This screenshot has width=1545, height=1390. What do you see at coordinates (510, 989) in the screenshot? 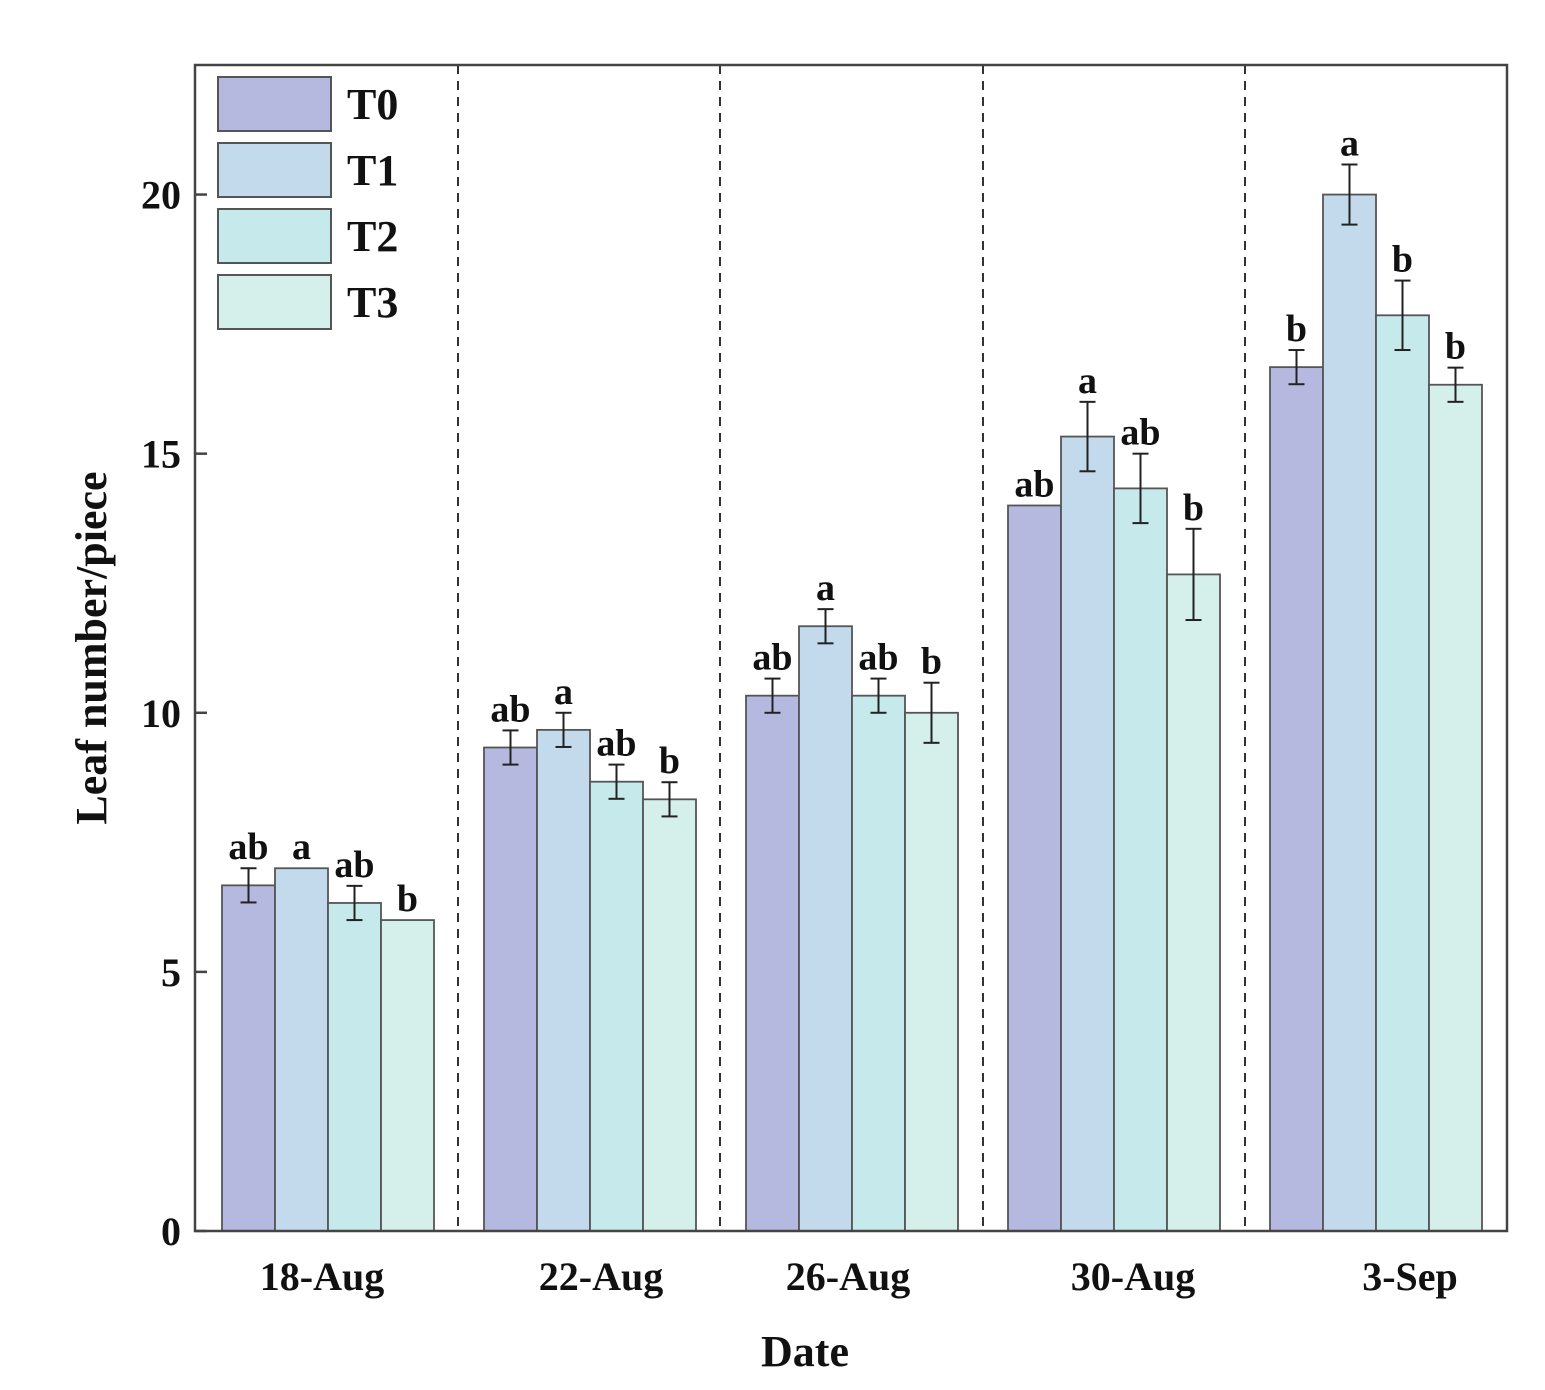
I see `bar-T0-22-Aug` at bounding box center [510, 989].